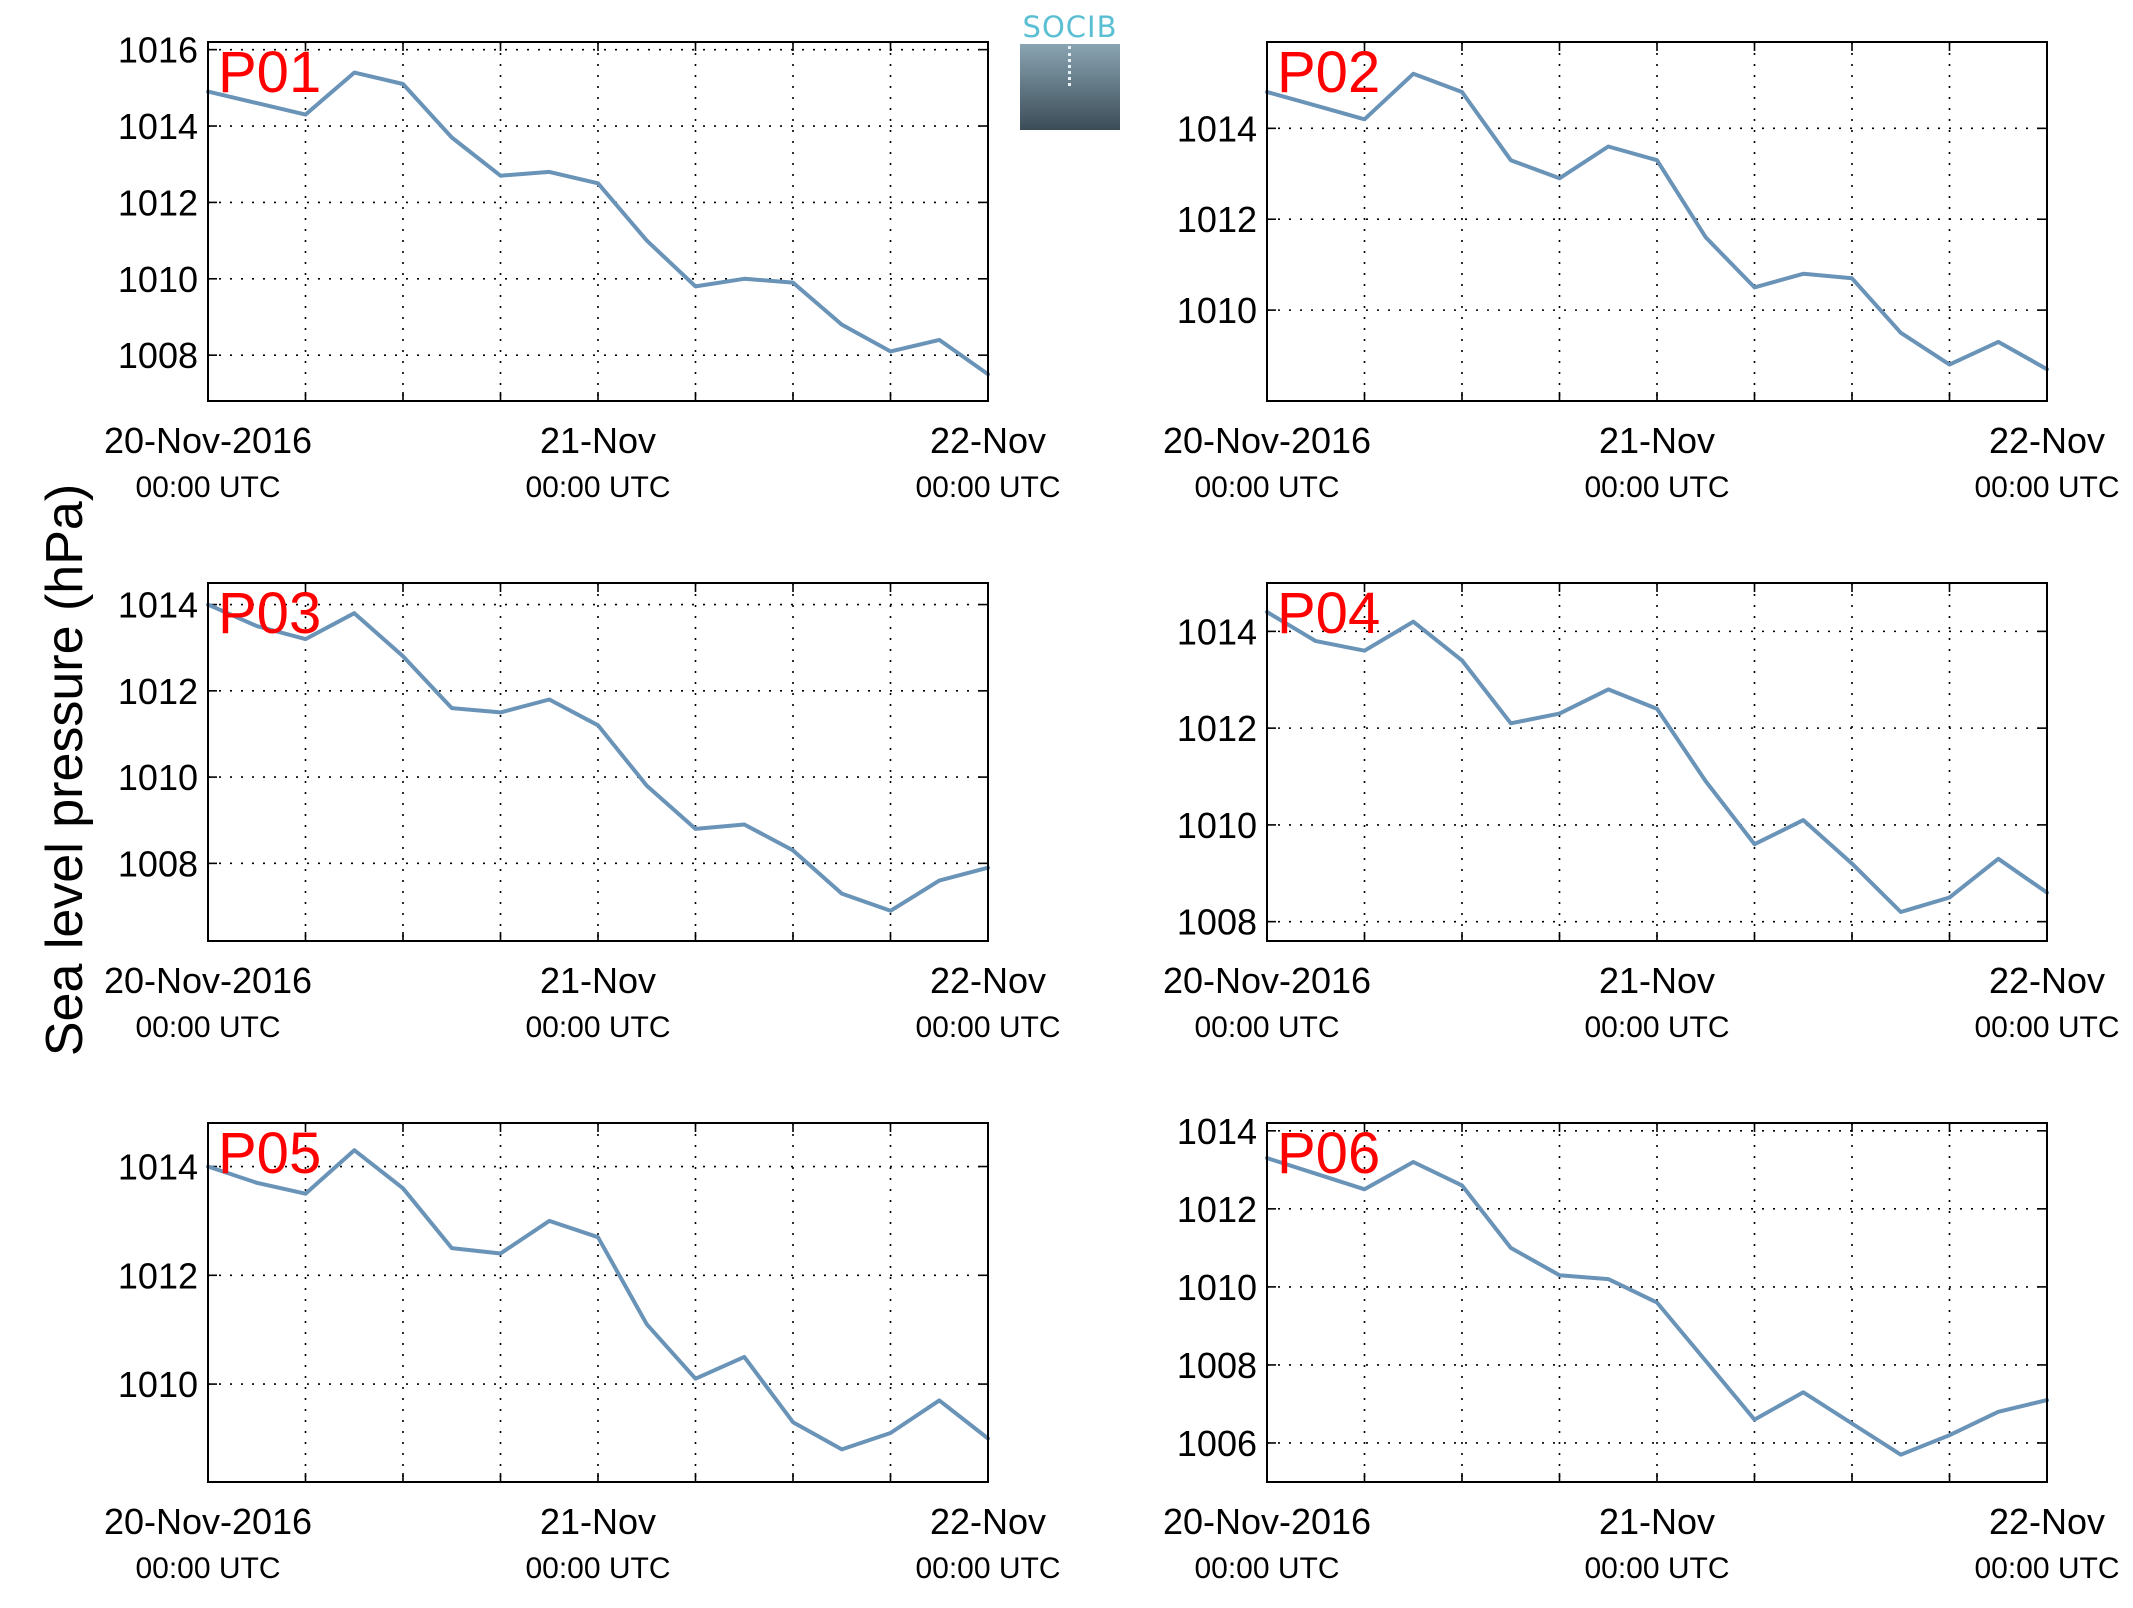  What do you see at coordinates (1328, 72) in the screenshot?
I see `station-label: P02` at bounding box center [1328, 72].